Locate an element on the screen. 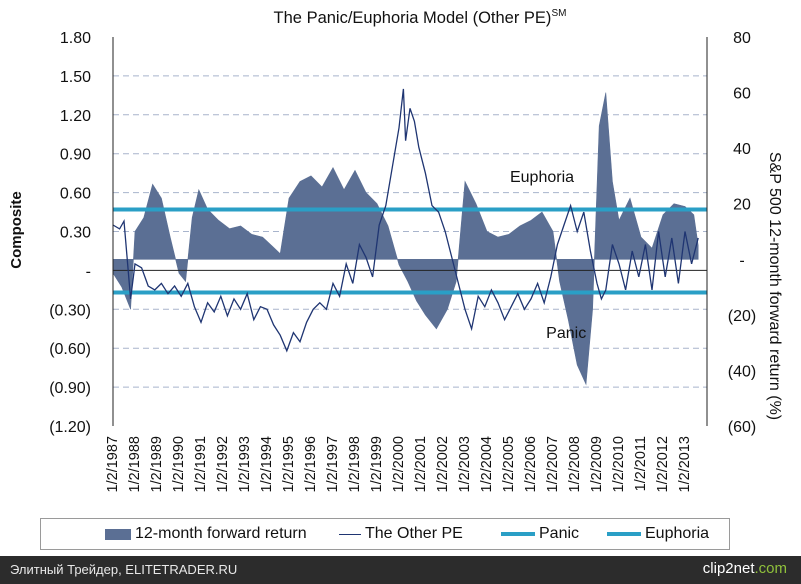 The image size is (801, 584). x-tick-label: 1/2/1989 is located at coordinates (157, 464).